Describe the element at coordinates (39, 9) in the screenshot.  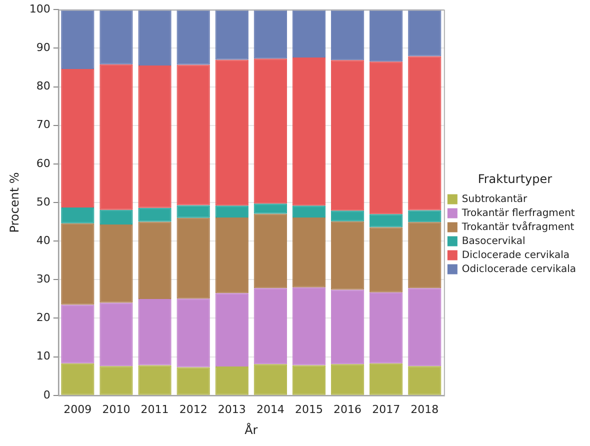
I see `y-tick-label: 100` at that location.